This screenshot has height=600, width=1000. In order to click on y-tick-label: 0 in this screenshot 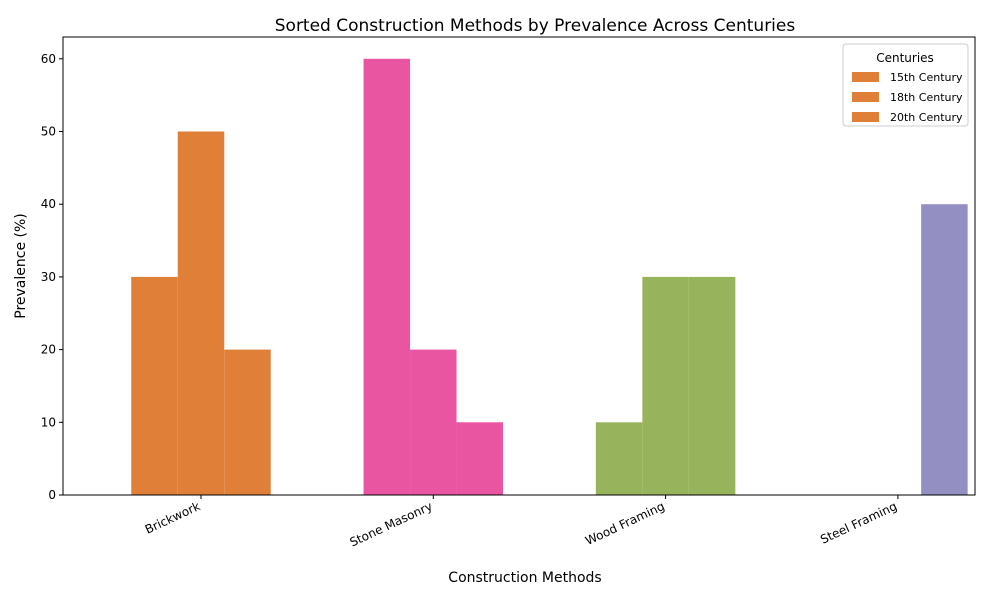, I will do `click(52, 495)`.